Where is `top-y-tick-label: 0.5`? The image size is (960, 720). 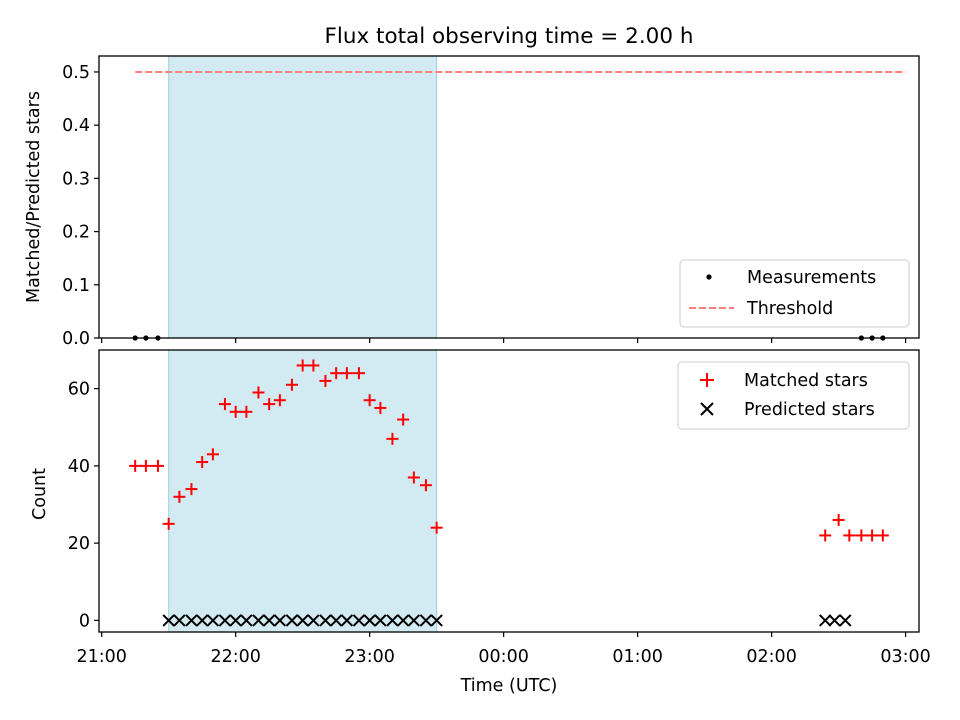 top-y-tick-label: 0.5 is located at coordinates (76, 73).